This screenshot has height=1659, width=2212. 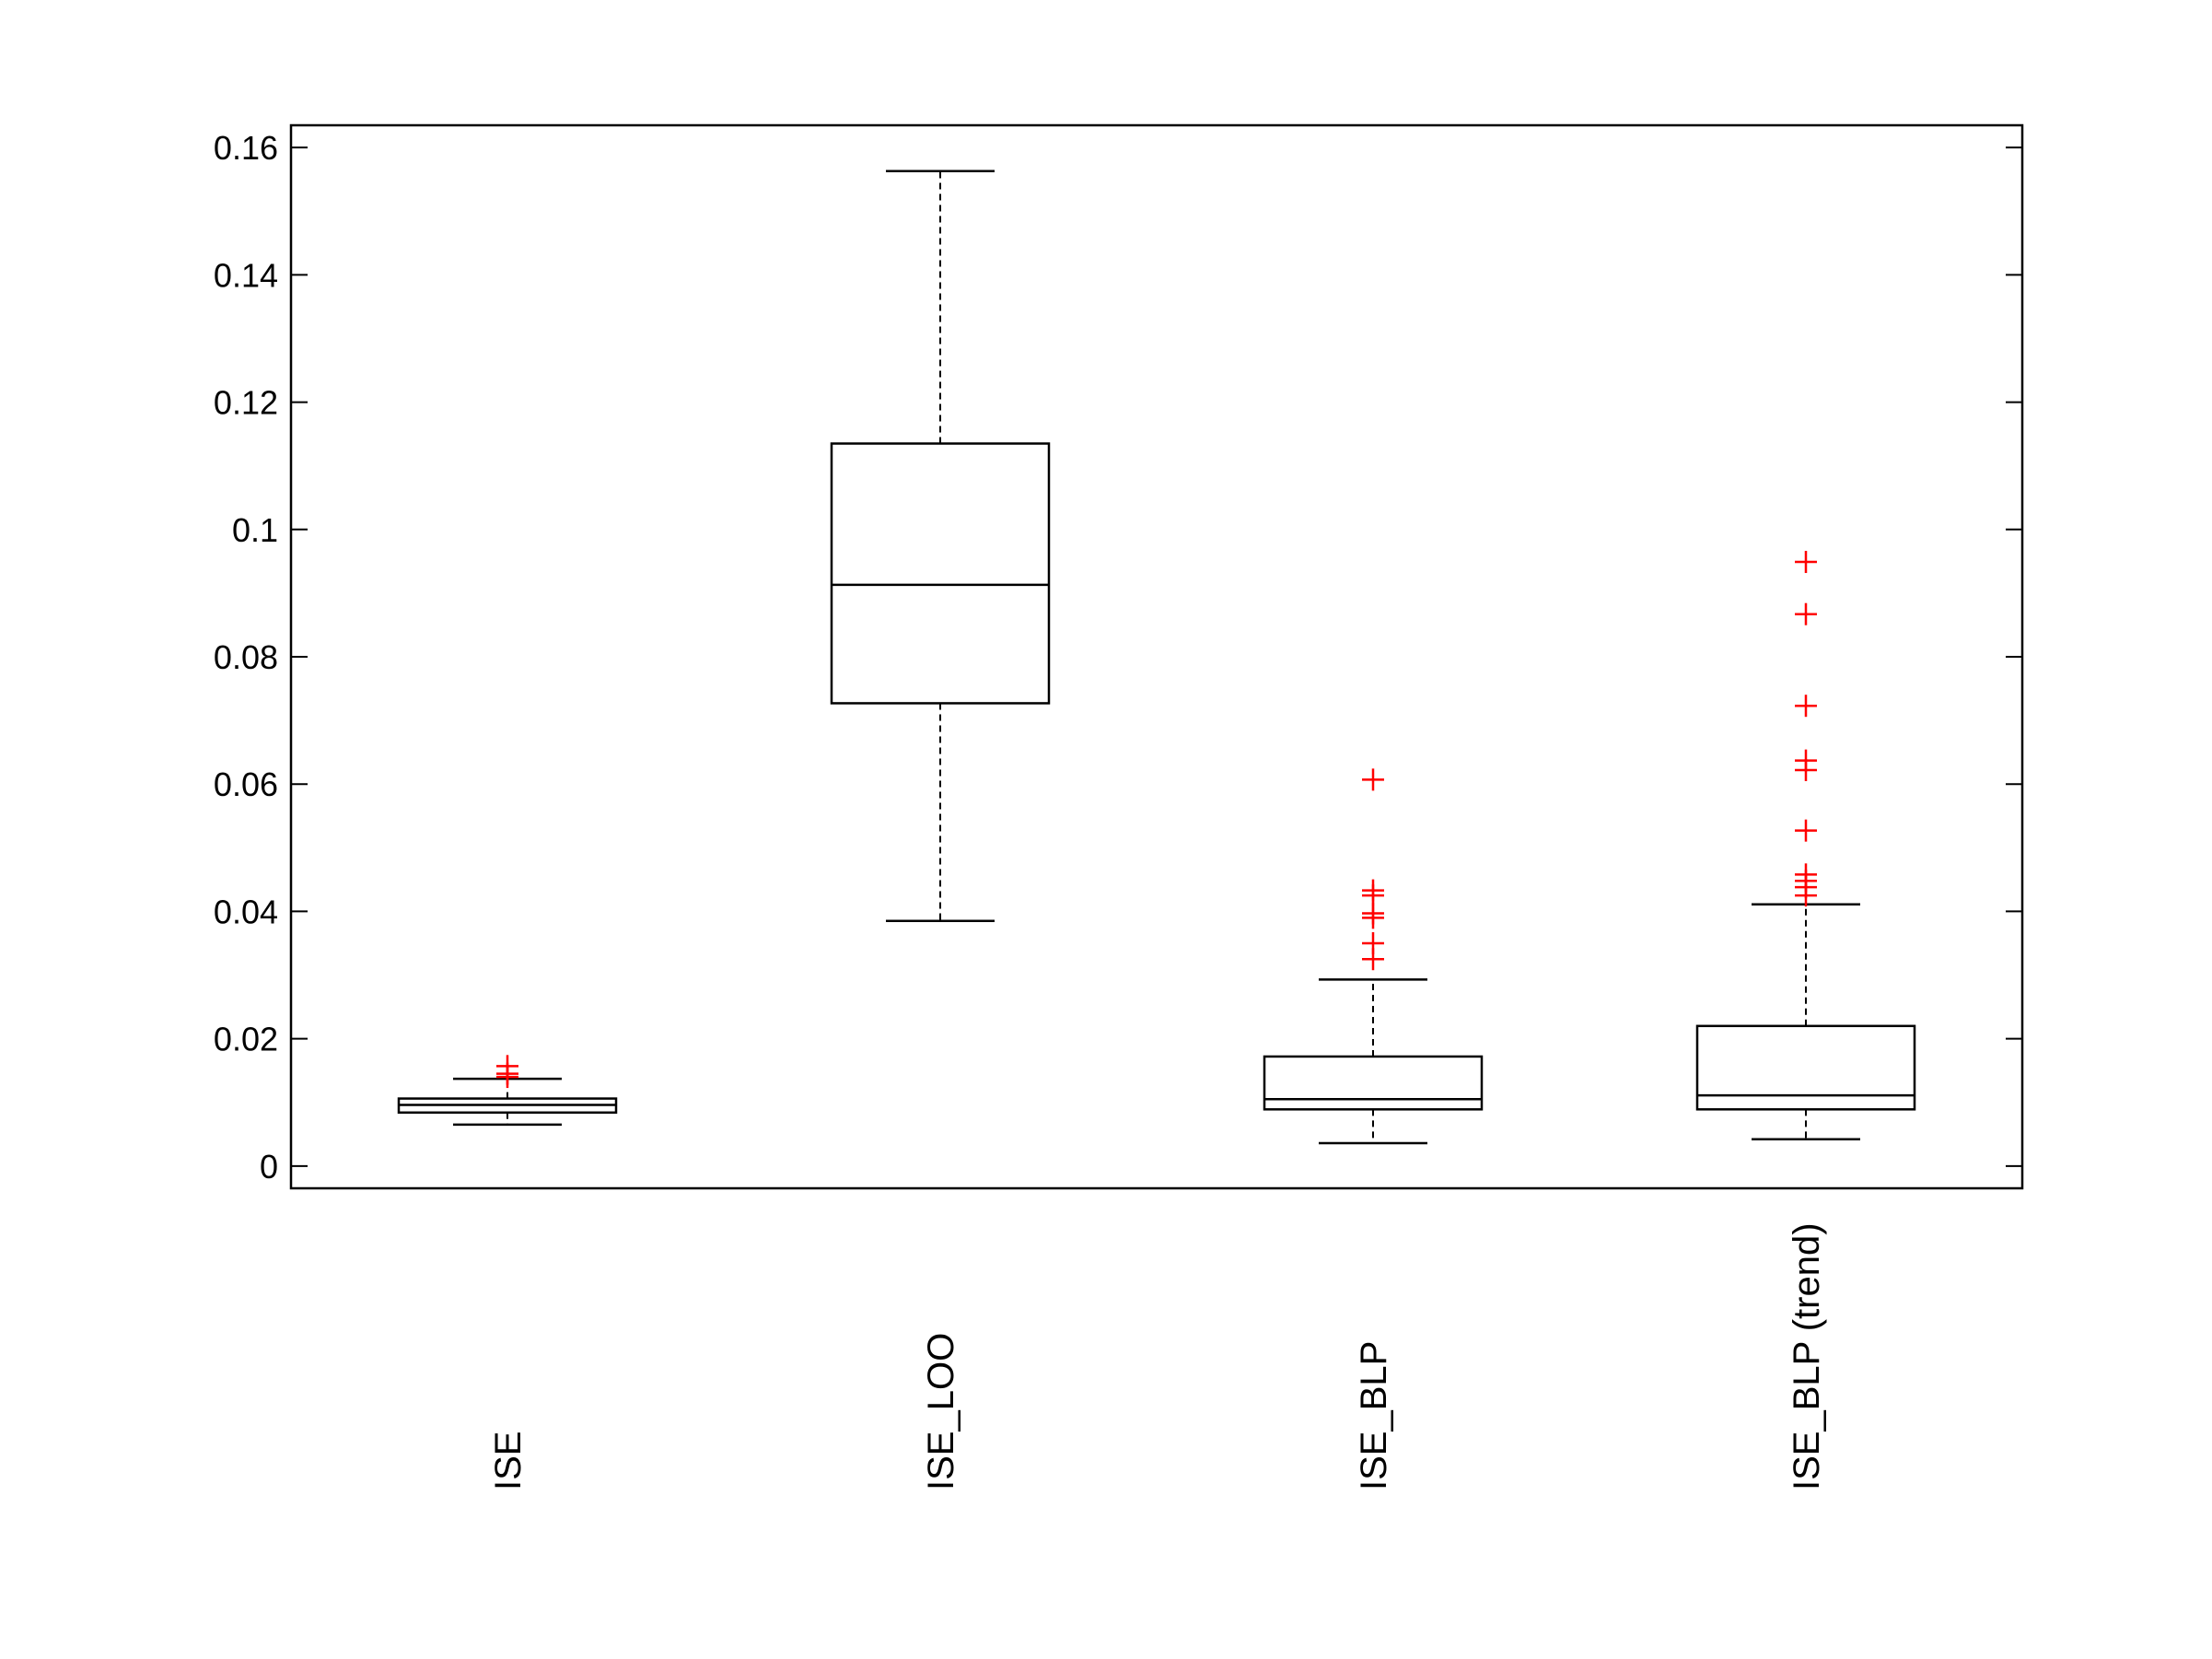 What do you see at coordinates (246, 1039) in the screenshot?
I see `y-tick-label: 0.02` at bounding box center [246, 1039].